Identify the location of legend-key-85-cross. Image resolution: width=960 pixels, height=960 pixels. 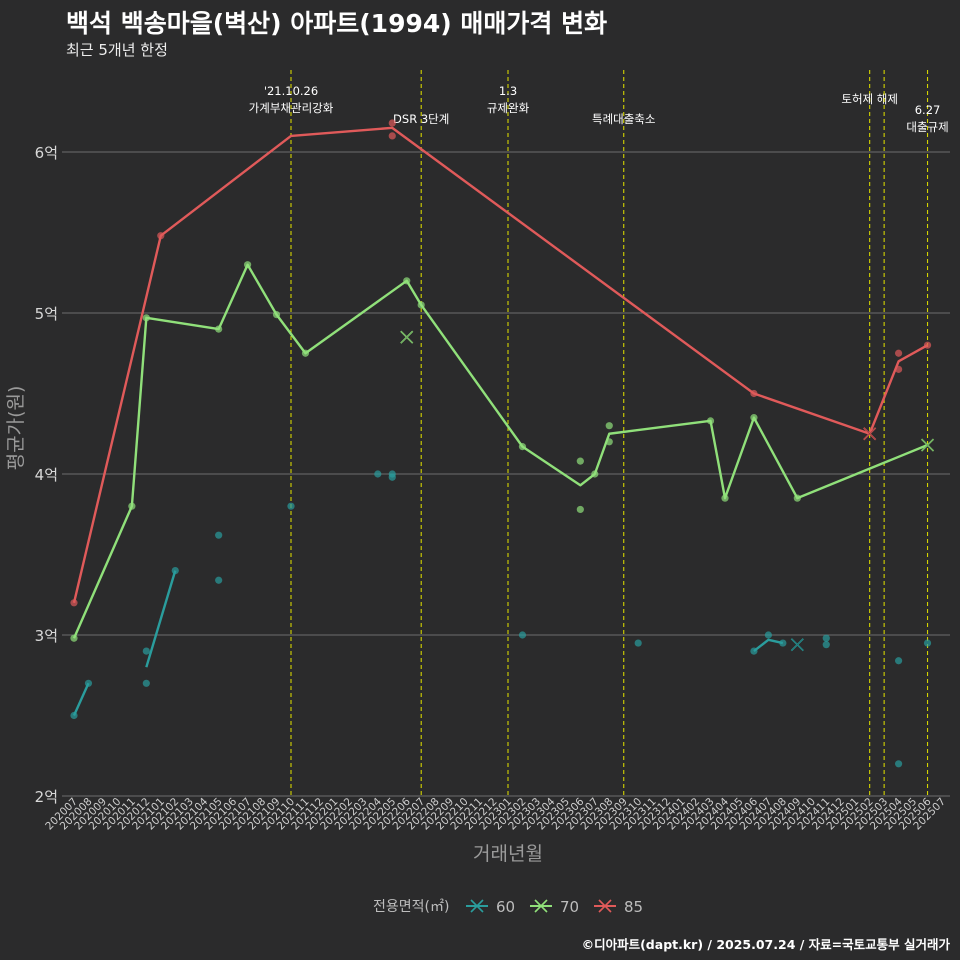
(605, 906).